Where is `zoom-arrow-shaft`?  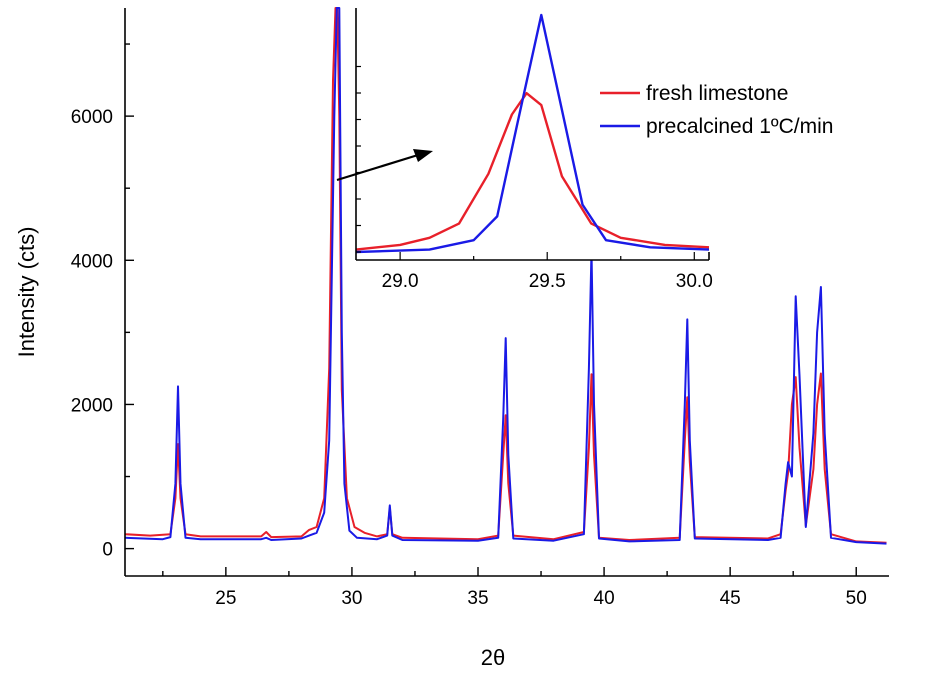
zoom-arrow-shaft is located at coordinates (377, 167).